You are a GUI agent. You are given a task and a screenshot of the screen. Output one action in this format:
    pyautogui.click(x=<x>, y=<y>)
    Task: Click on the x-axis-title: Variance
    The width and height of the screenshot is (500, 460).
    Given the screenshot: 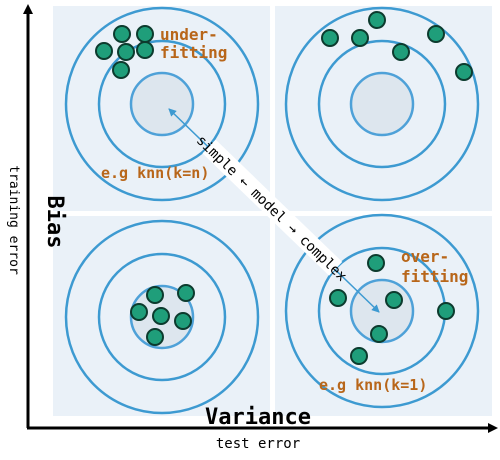 What is the action you would take?
    pyautogui.click(x=258, y=417)
    